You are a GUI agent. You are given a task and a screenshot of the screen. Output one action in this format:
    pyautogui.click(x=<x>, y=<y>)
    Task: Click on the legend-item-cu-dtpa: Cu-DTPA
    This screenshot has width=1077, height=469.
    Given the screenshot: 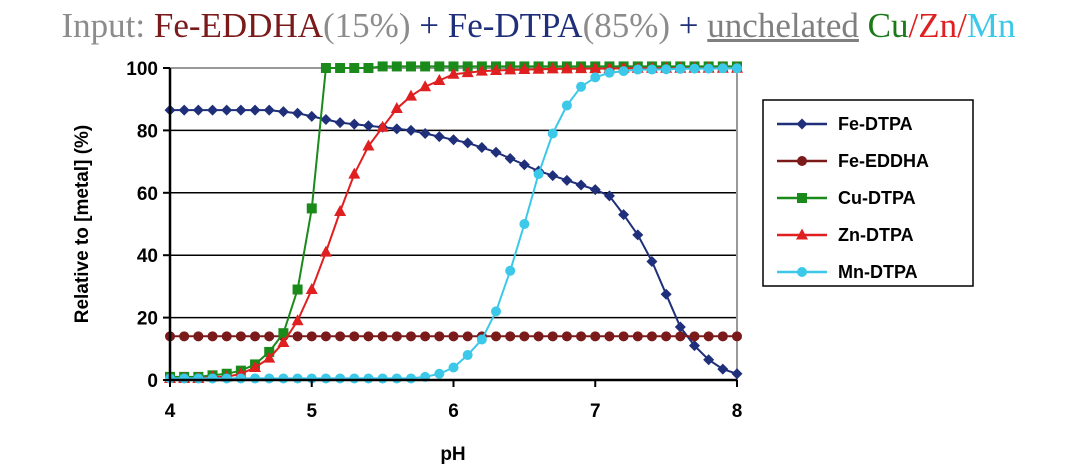 What is the action you would take?
    pyautogui.click(x=846, y=198)
    